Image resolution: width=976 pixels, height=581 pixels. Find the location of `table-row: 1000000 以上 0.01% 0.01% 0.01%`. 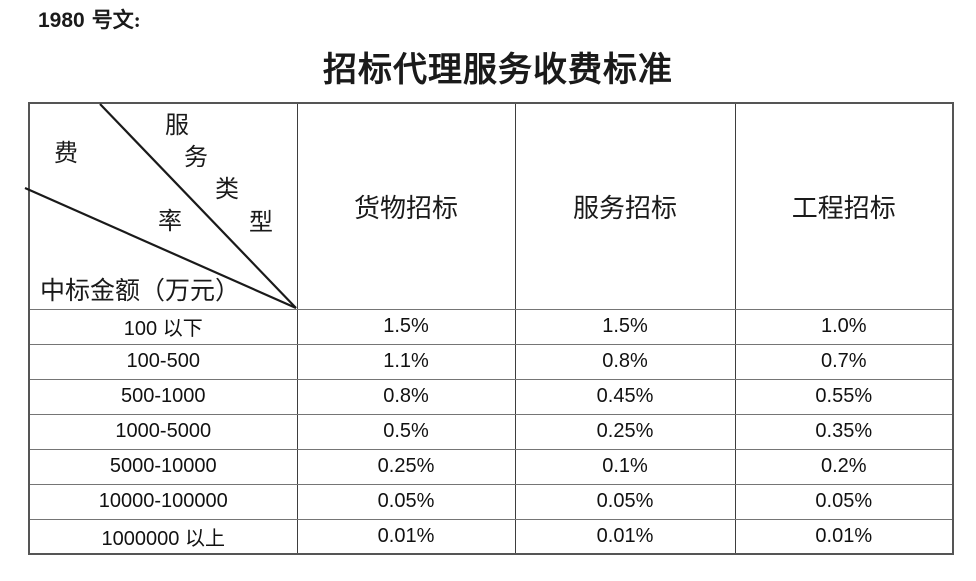

table-row: 1000000 以上 0.01% 0.01% 0.01% is located at coordinates (491, 536).